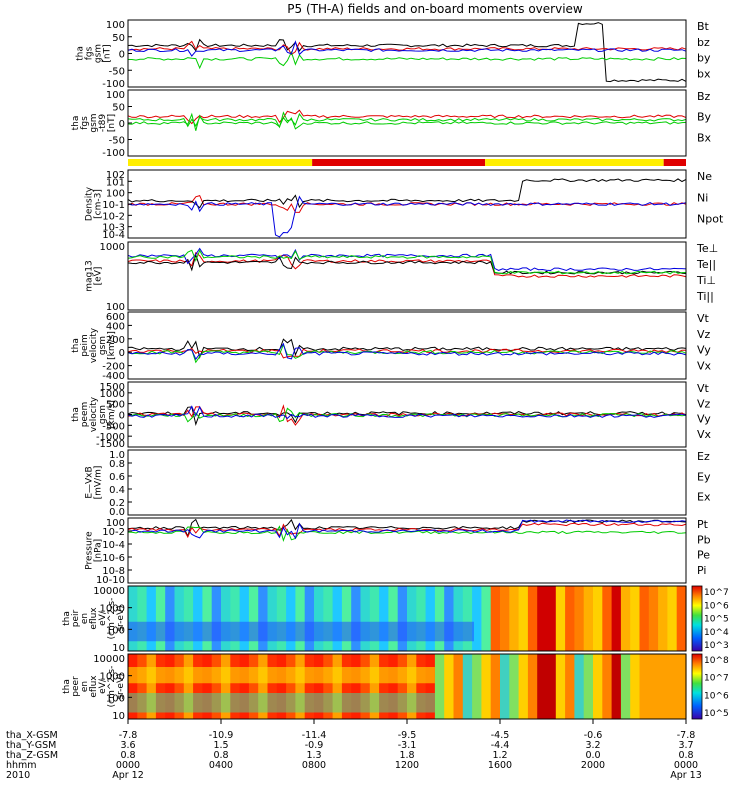 Image resolution: width=750 pixels, height=800 pixels. What do you see at coordinates (706, 264) in the screenshot?
I see `legend-entry: Te||` at bounding box center [706, 264].